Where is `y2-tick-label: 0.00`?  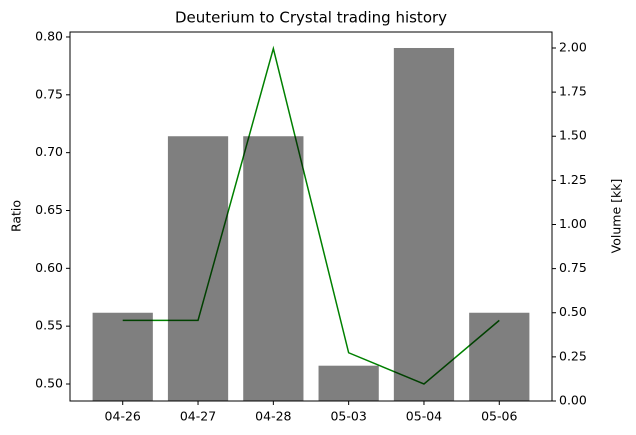
y2-tick-label: 0.00 is located at coordinates (573, 400).